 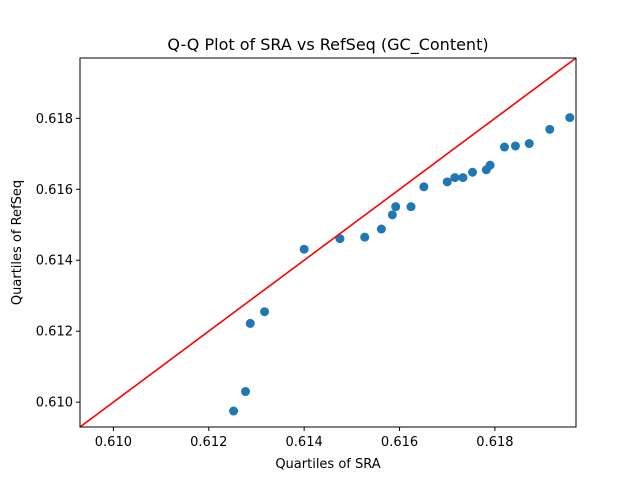 What do you see at coordinates (54, 403) in the screenshot?
I see `y-tick-label: 0.610` at bounding box center [54, 403].